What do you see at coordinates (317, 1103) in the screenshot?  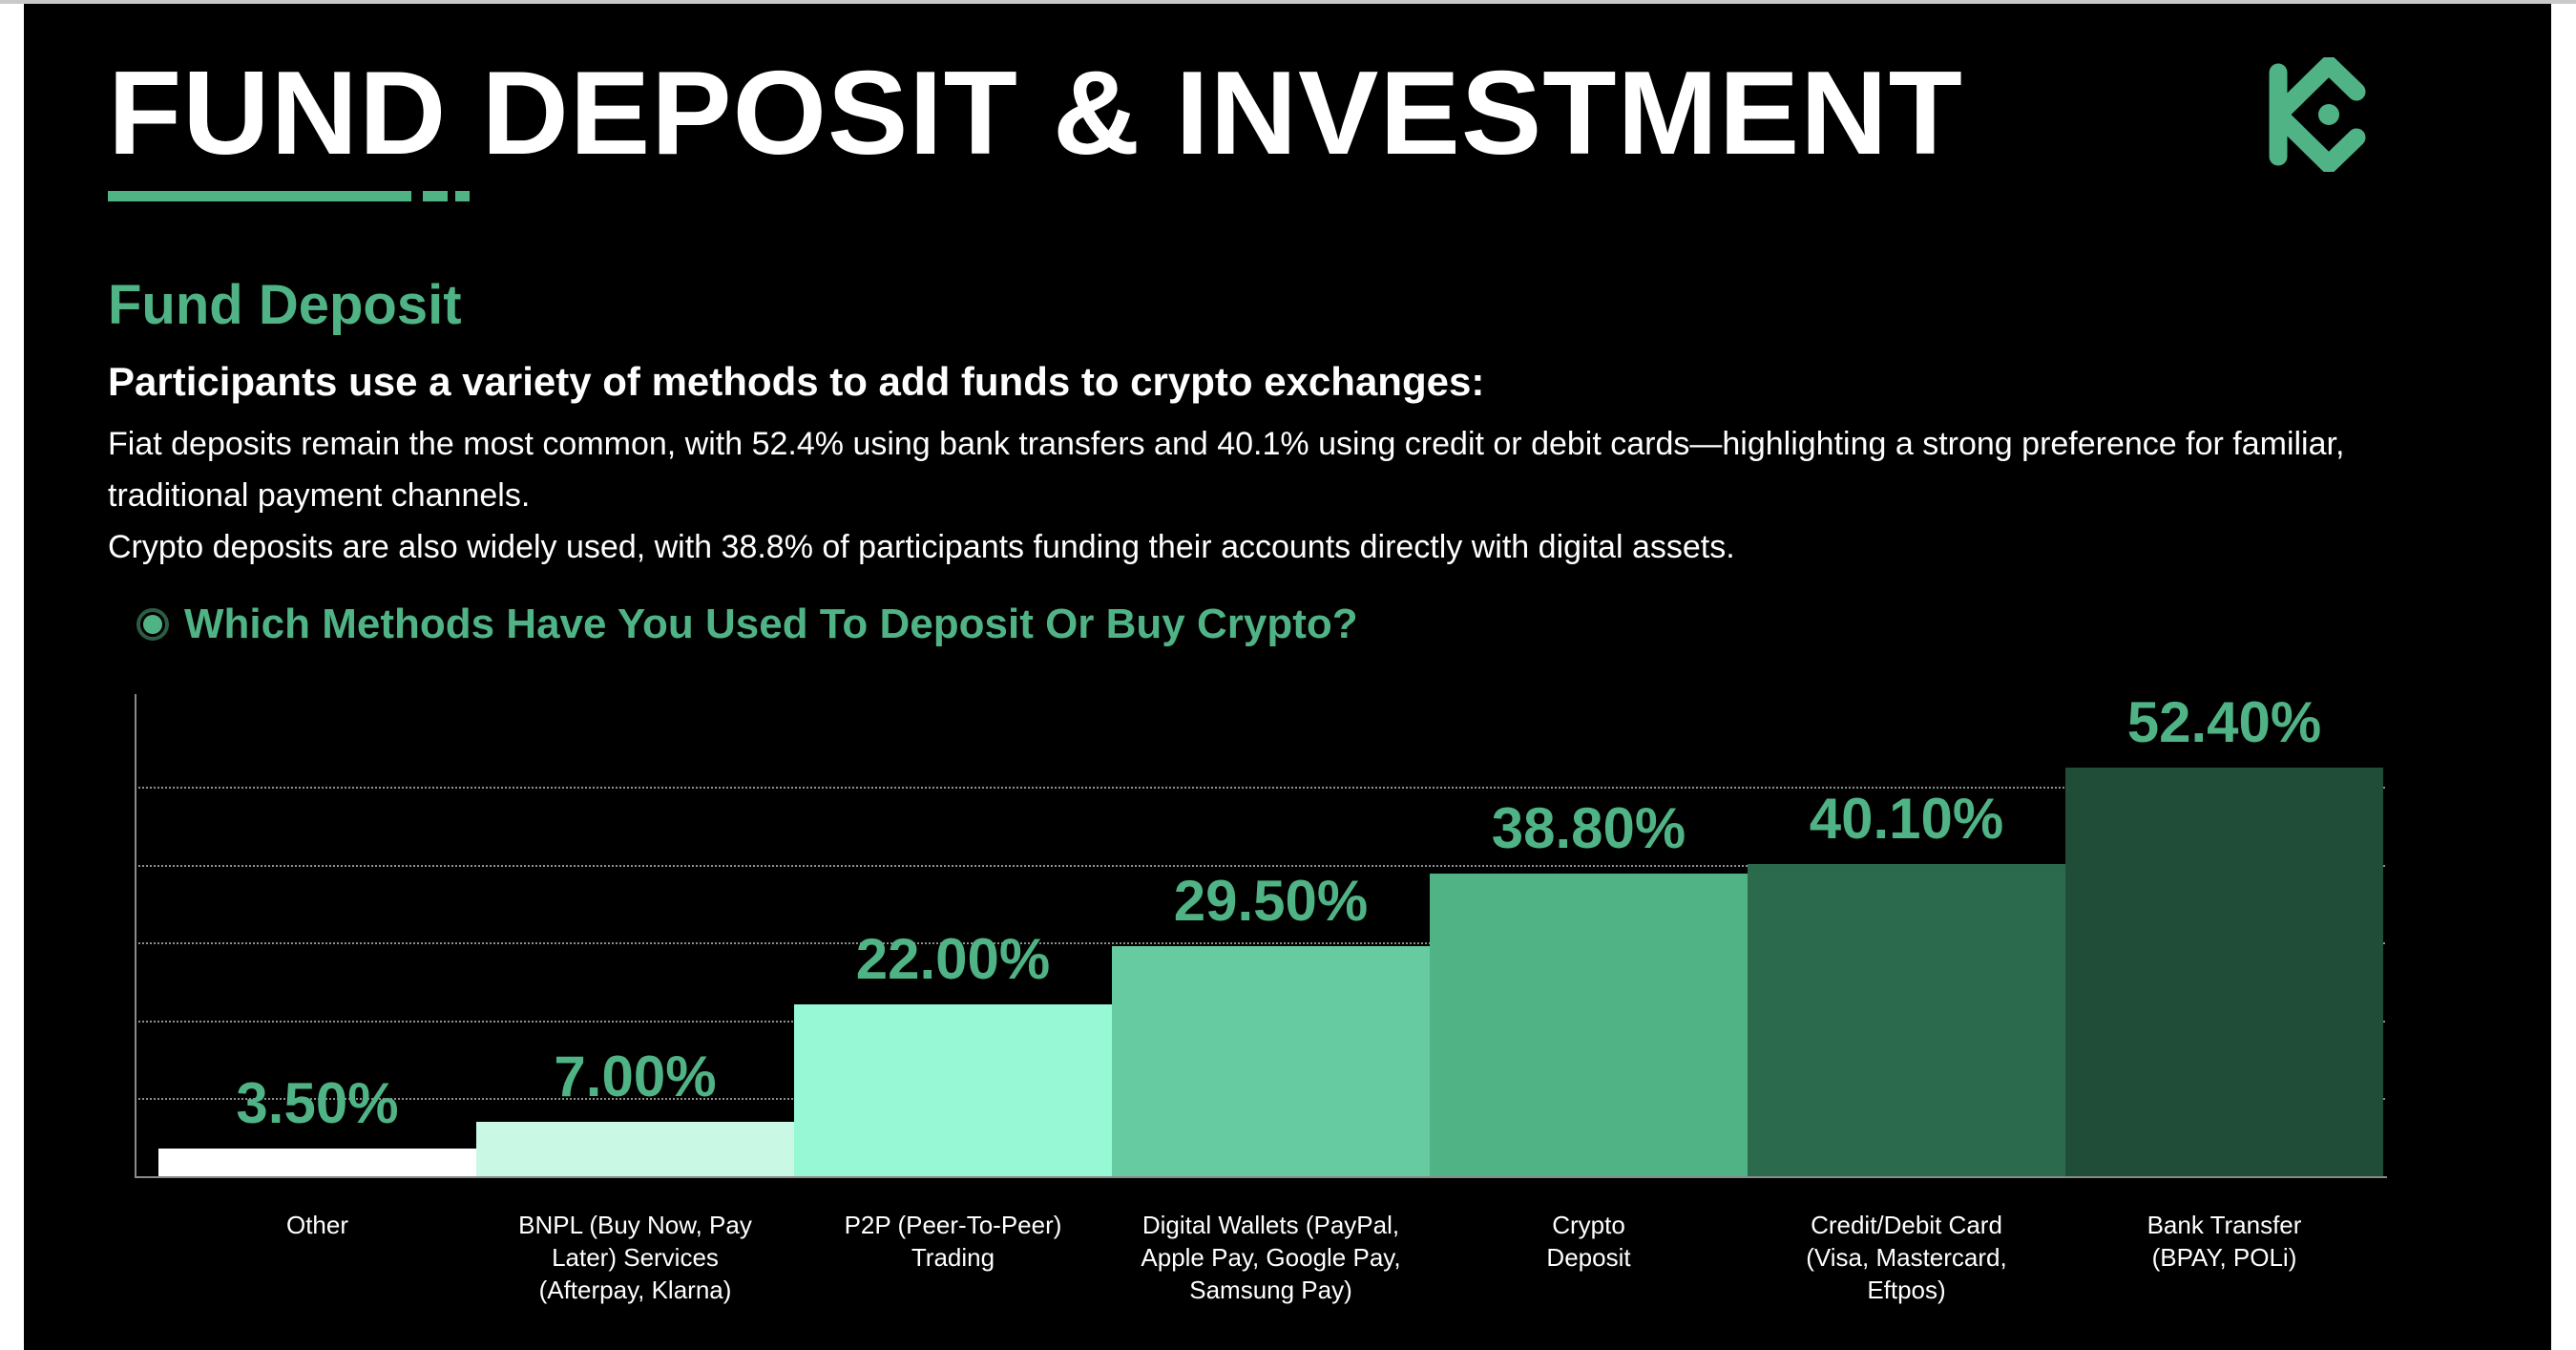 I see `bar-value-label: 3.50%` at bounding box center [317, 1103].